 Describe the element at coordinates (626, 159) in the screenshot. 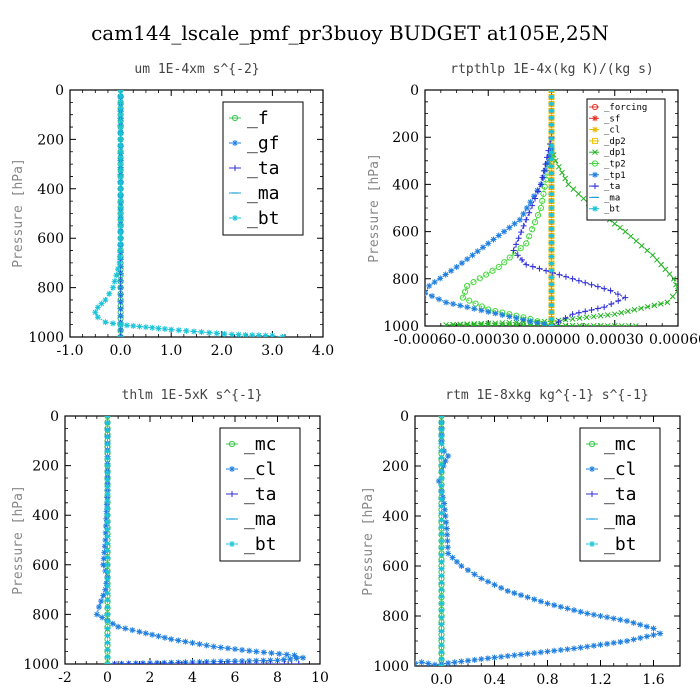

I see `legend: _forcing_sf _cl_dp2_dp1 _tp2_tp1_ta_ma _bt` at that location.